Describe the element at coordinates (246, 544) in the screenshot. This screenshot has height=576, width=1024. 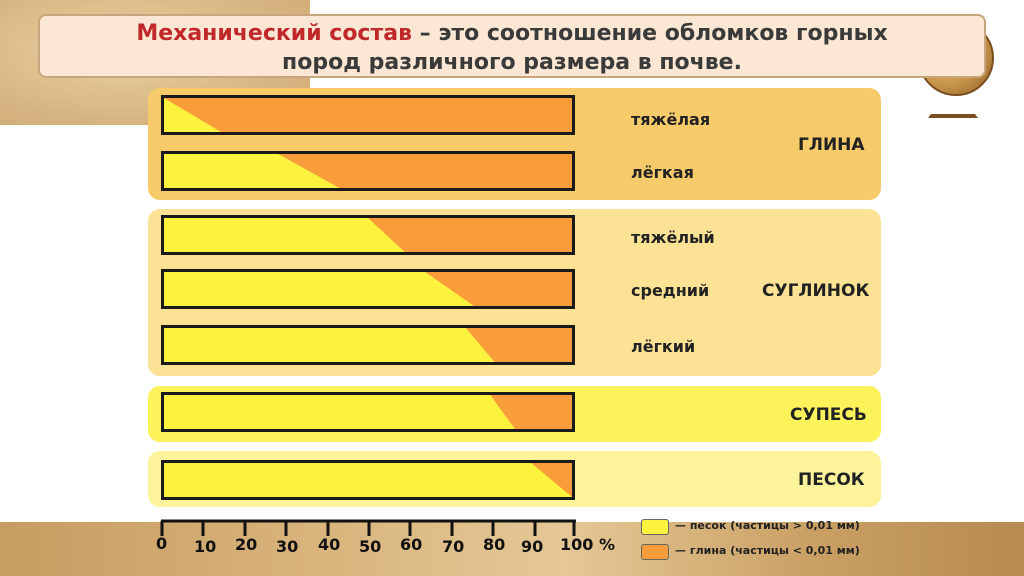
I see `axis-tick-label-20: 20` at that location.